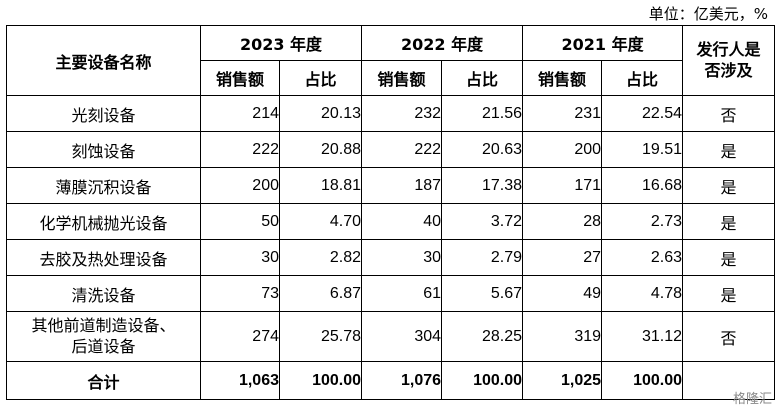 The width and height of the screenshot is (778, 411). I want to click on table-row: 刻蚀设备 222 20.88 222 20.63 200 19.51 是, so click(391, 149).